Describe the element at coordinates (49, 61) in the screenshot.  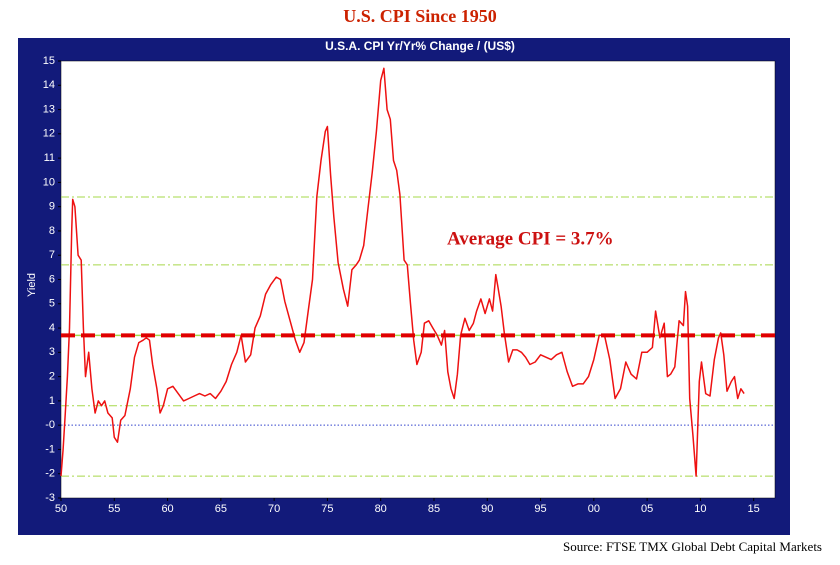
I see `y-tick-label: 15` at that location.